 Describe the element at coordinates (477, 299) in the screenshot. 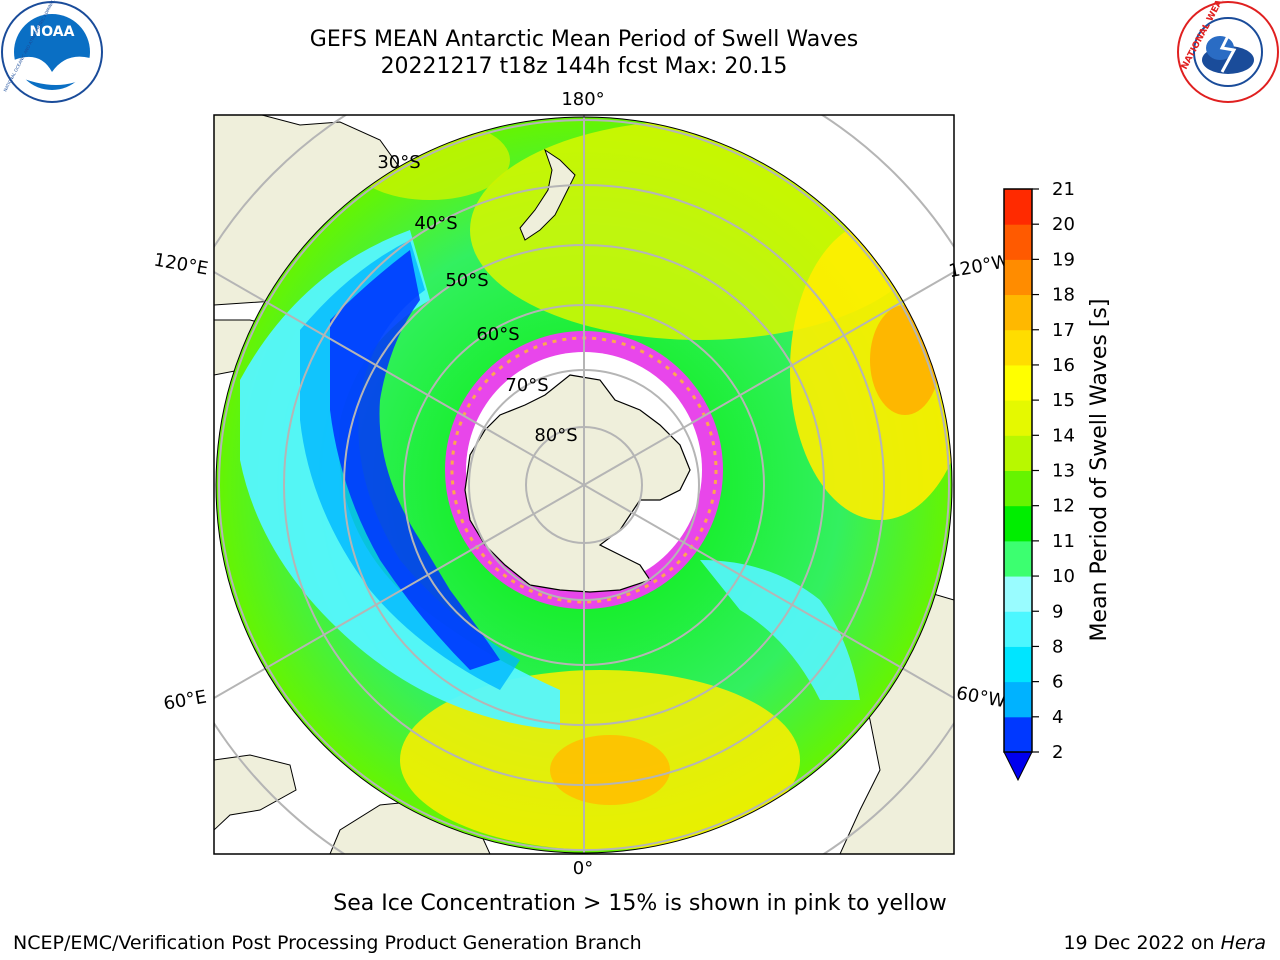

I see `latitude-labels: 30°S 40°S 50°S 60°S 70°S 80°S` at that location.